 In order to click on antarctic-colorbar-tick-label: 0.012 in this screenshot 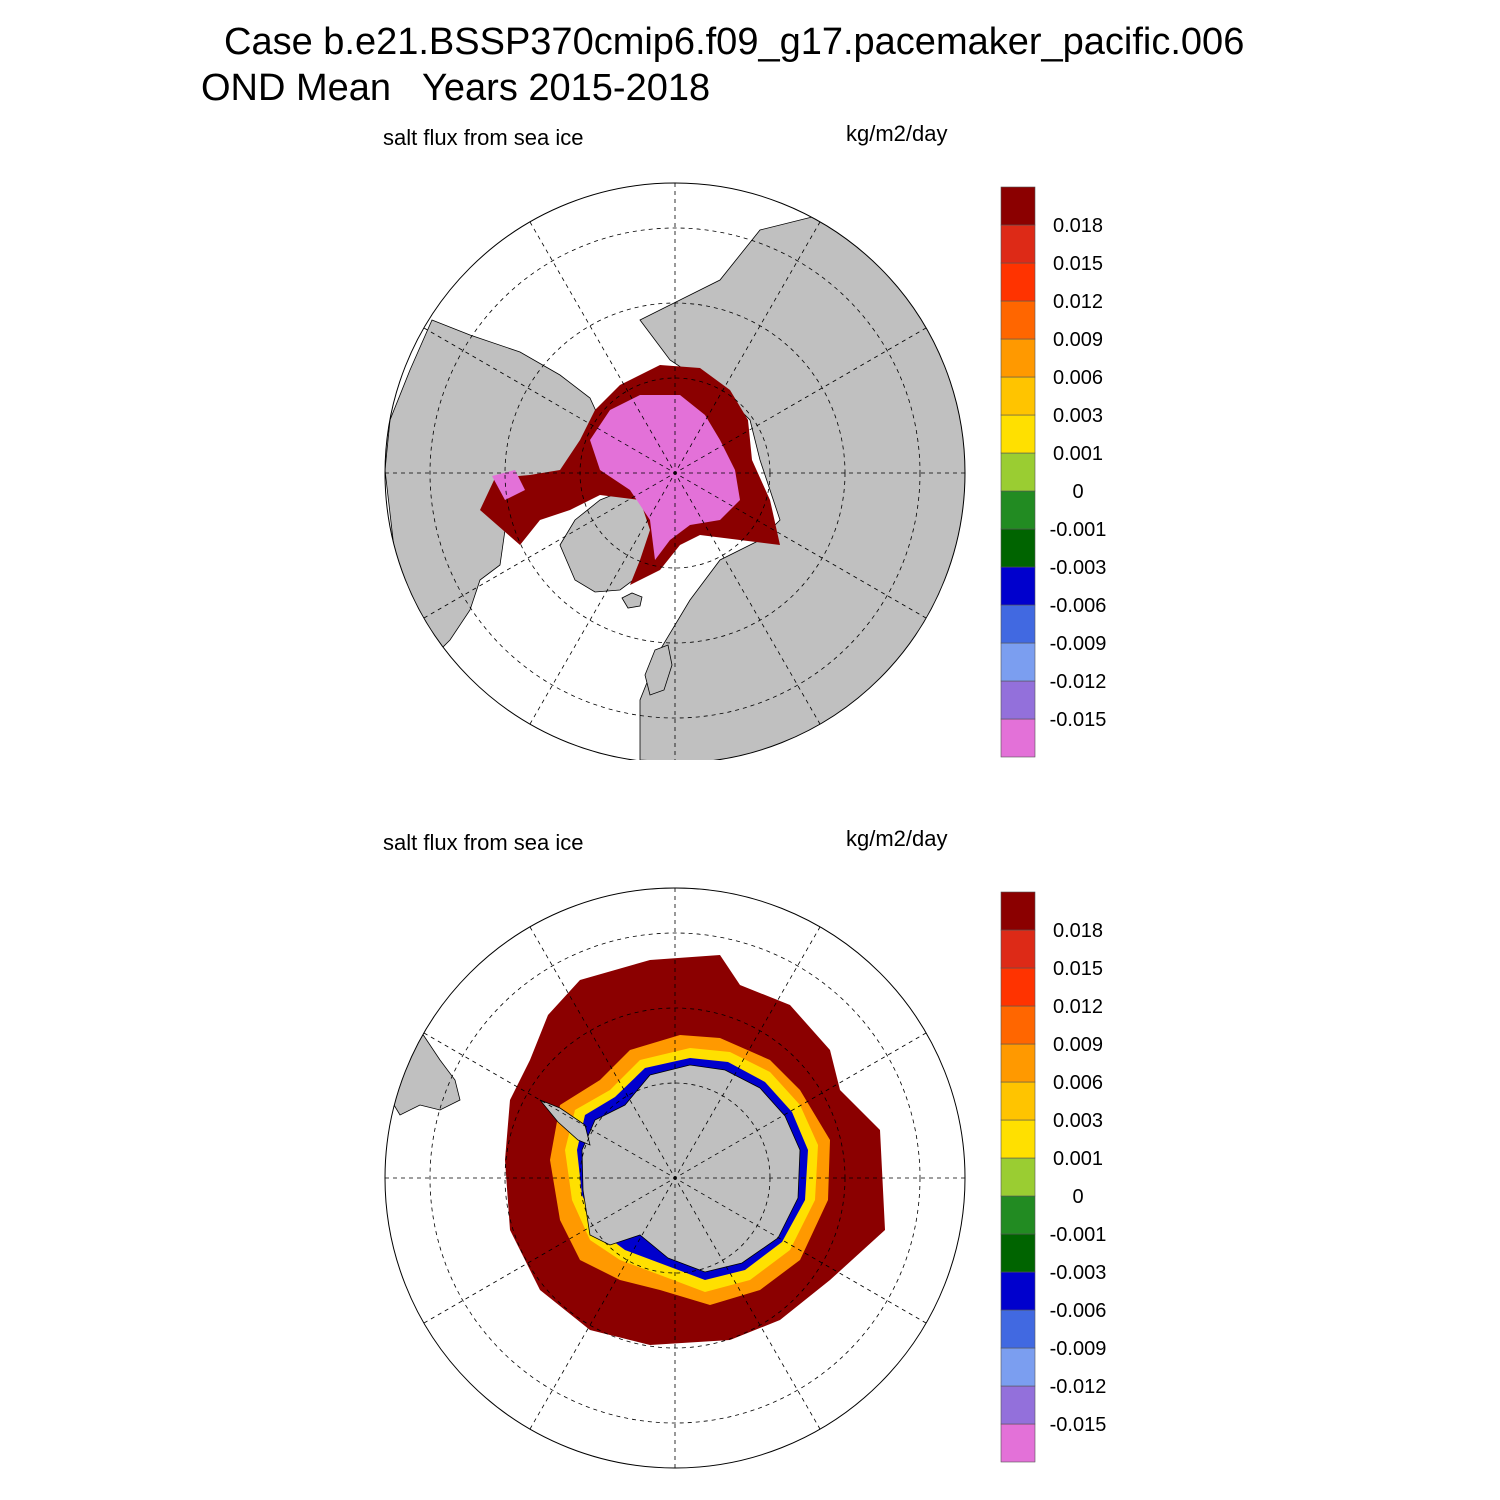, I will do `click(1078, 1007)`.